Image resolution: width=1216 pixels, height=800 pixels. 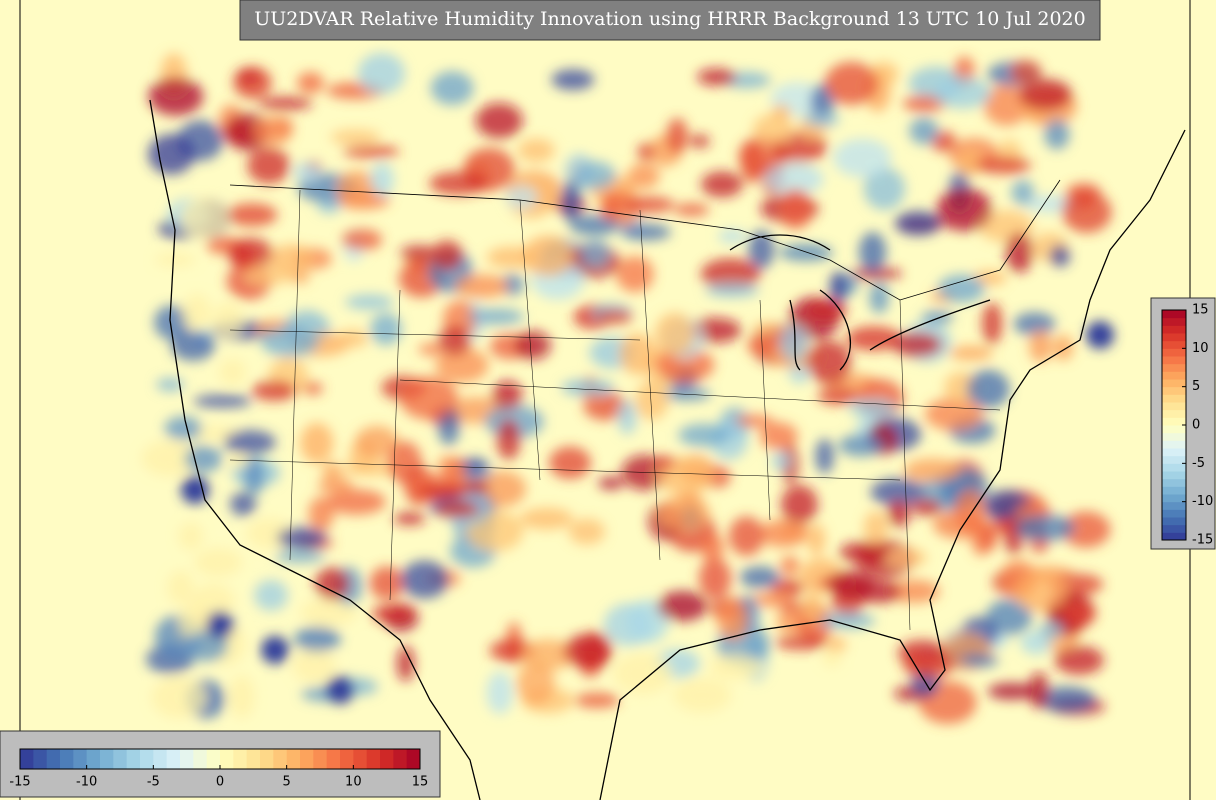 I want to click on colorbar-right: 15 10 5 0 -5 -10 -15, so click(x=1187, y=425).